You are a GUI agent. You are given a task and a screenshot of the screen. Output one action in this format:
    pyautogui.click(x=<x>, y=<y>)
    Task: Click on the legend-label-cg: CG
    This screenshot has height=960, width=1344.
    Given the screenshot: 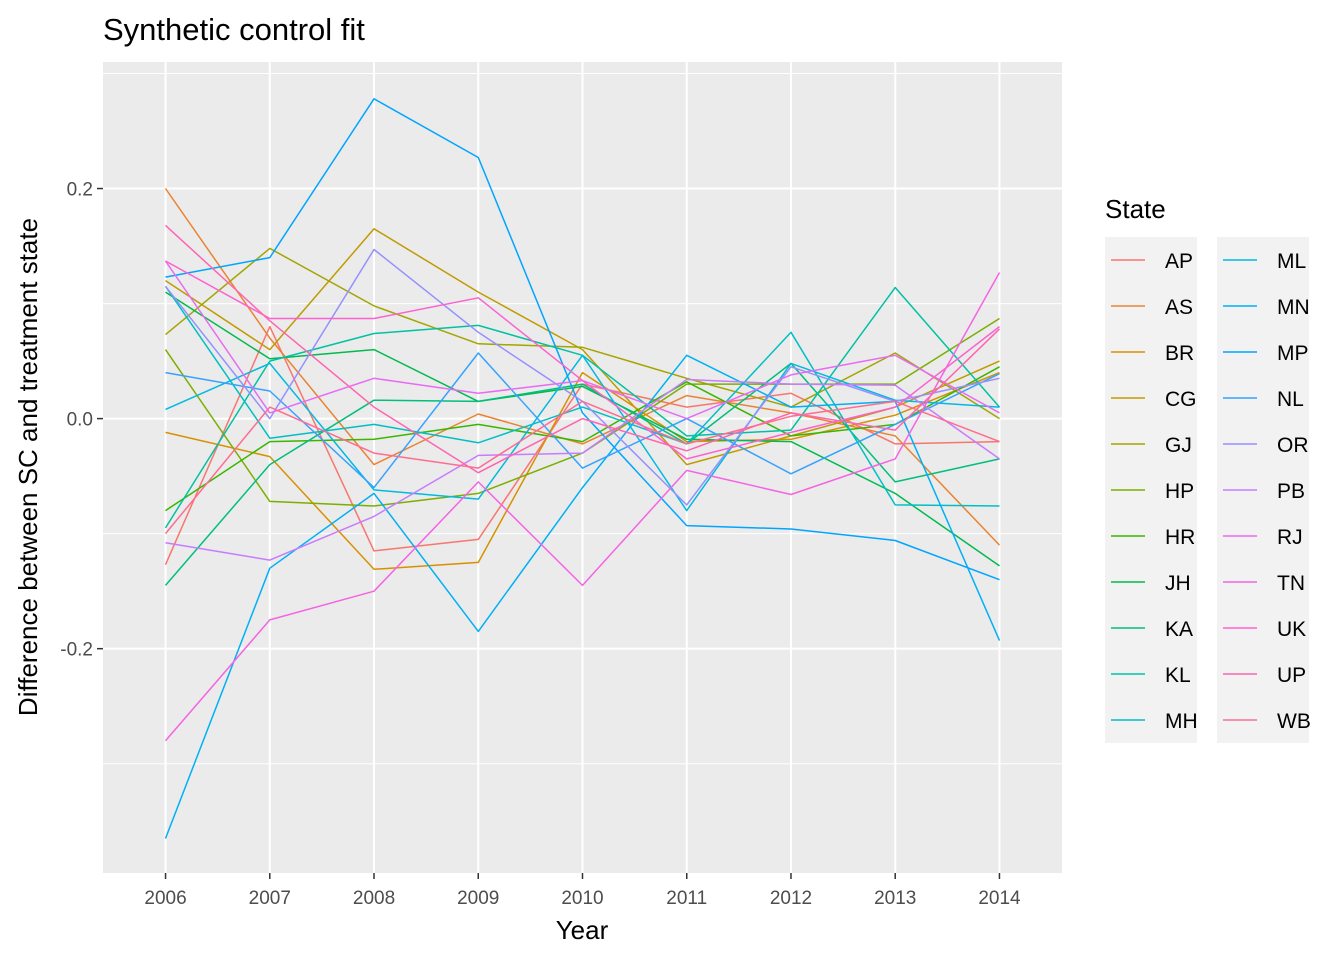 What is the action you would take?
    pyautogui.click(x=1181, y=399)
    